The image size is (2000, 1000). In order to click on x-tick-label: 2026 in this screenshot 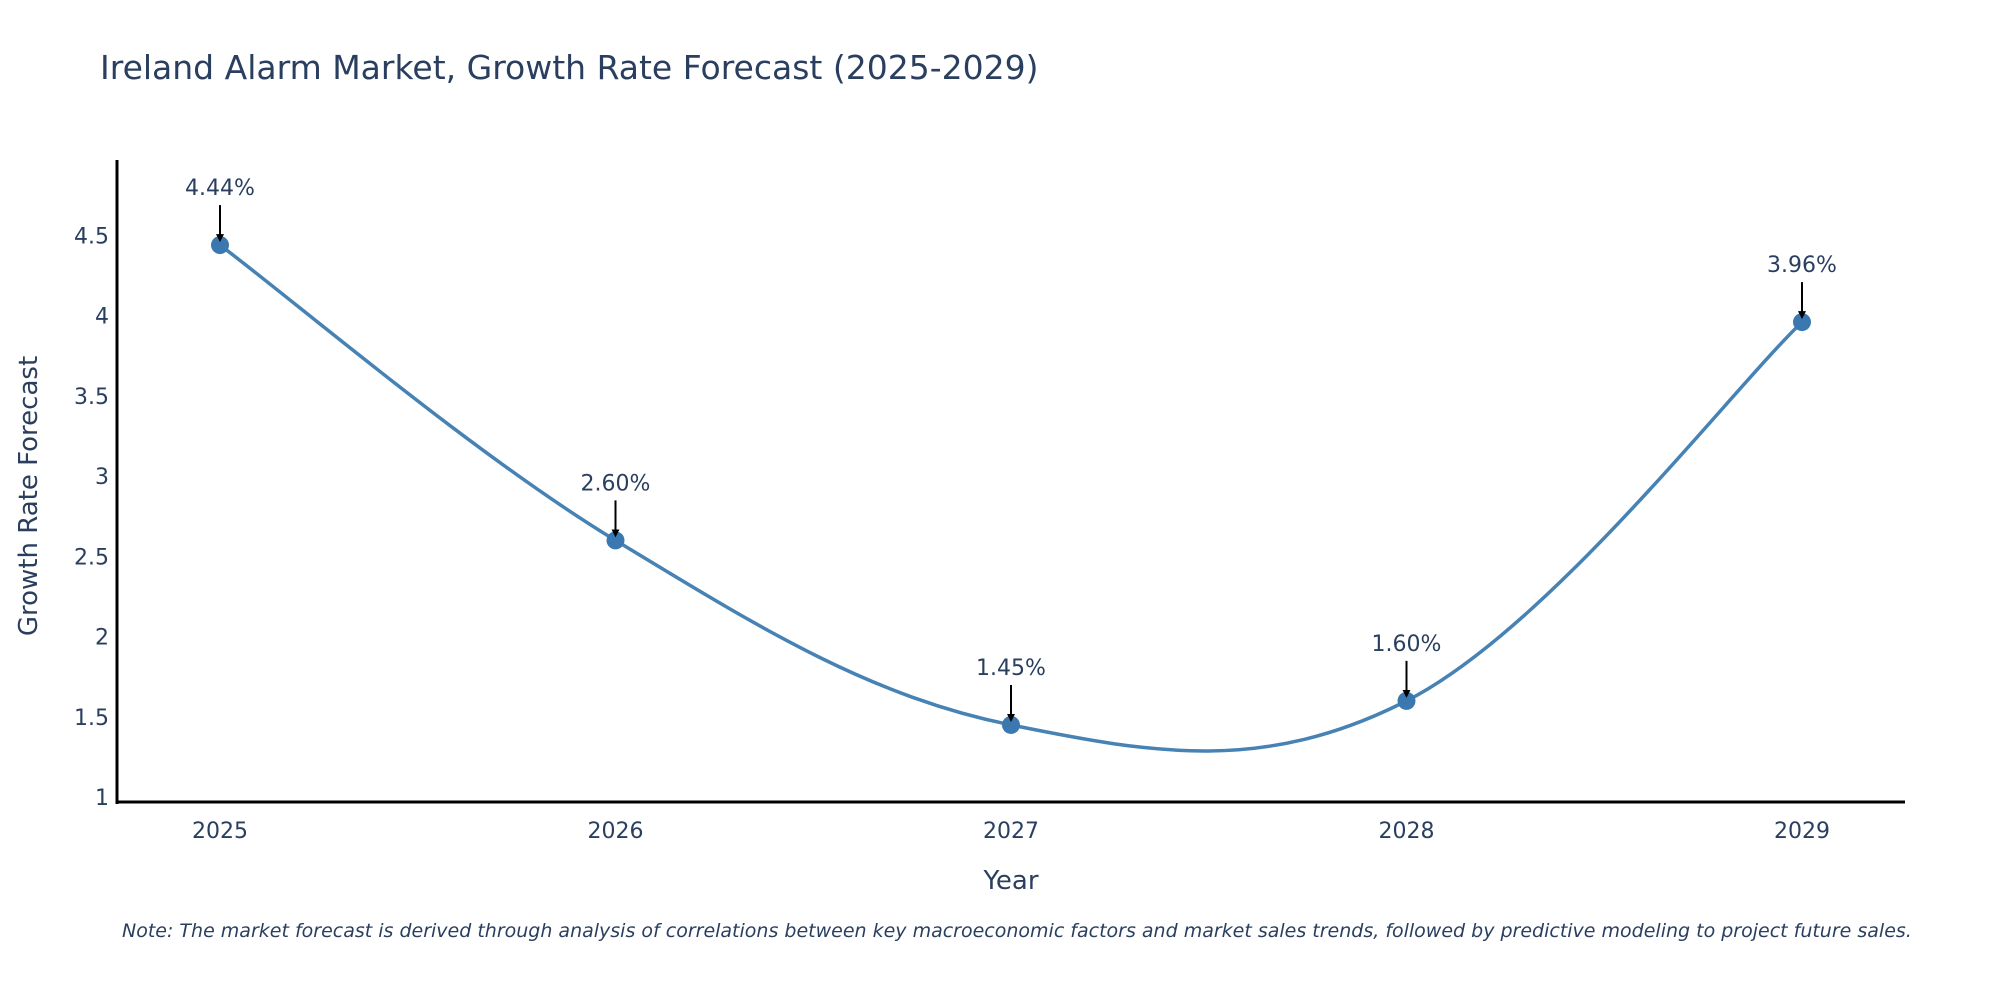, I will do `click(616, 831)`.